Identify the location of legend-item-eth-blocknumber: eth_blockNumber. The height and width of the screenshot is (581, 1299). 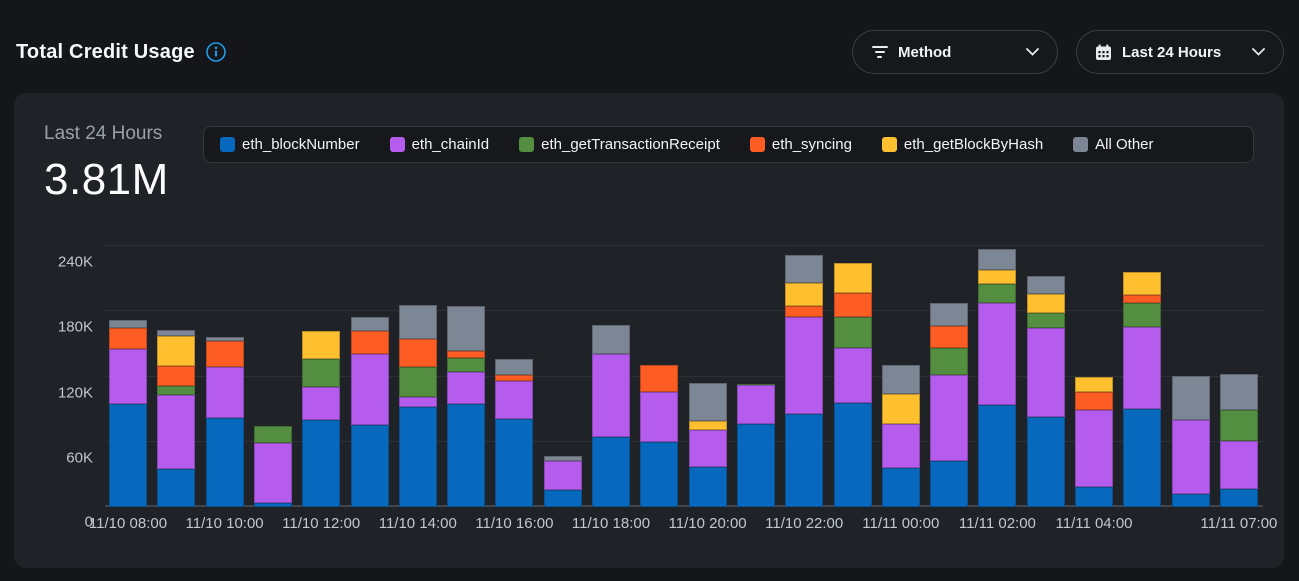
(290, 144).